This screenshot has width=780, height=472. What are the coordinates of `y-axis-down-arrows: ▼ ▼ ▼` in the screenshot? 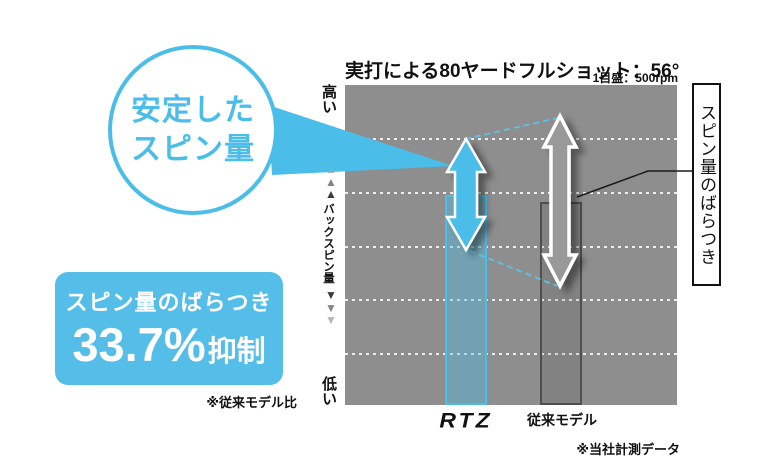 It's located at (331, 308).